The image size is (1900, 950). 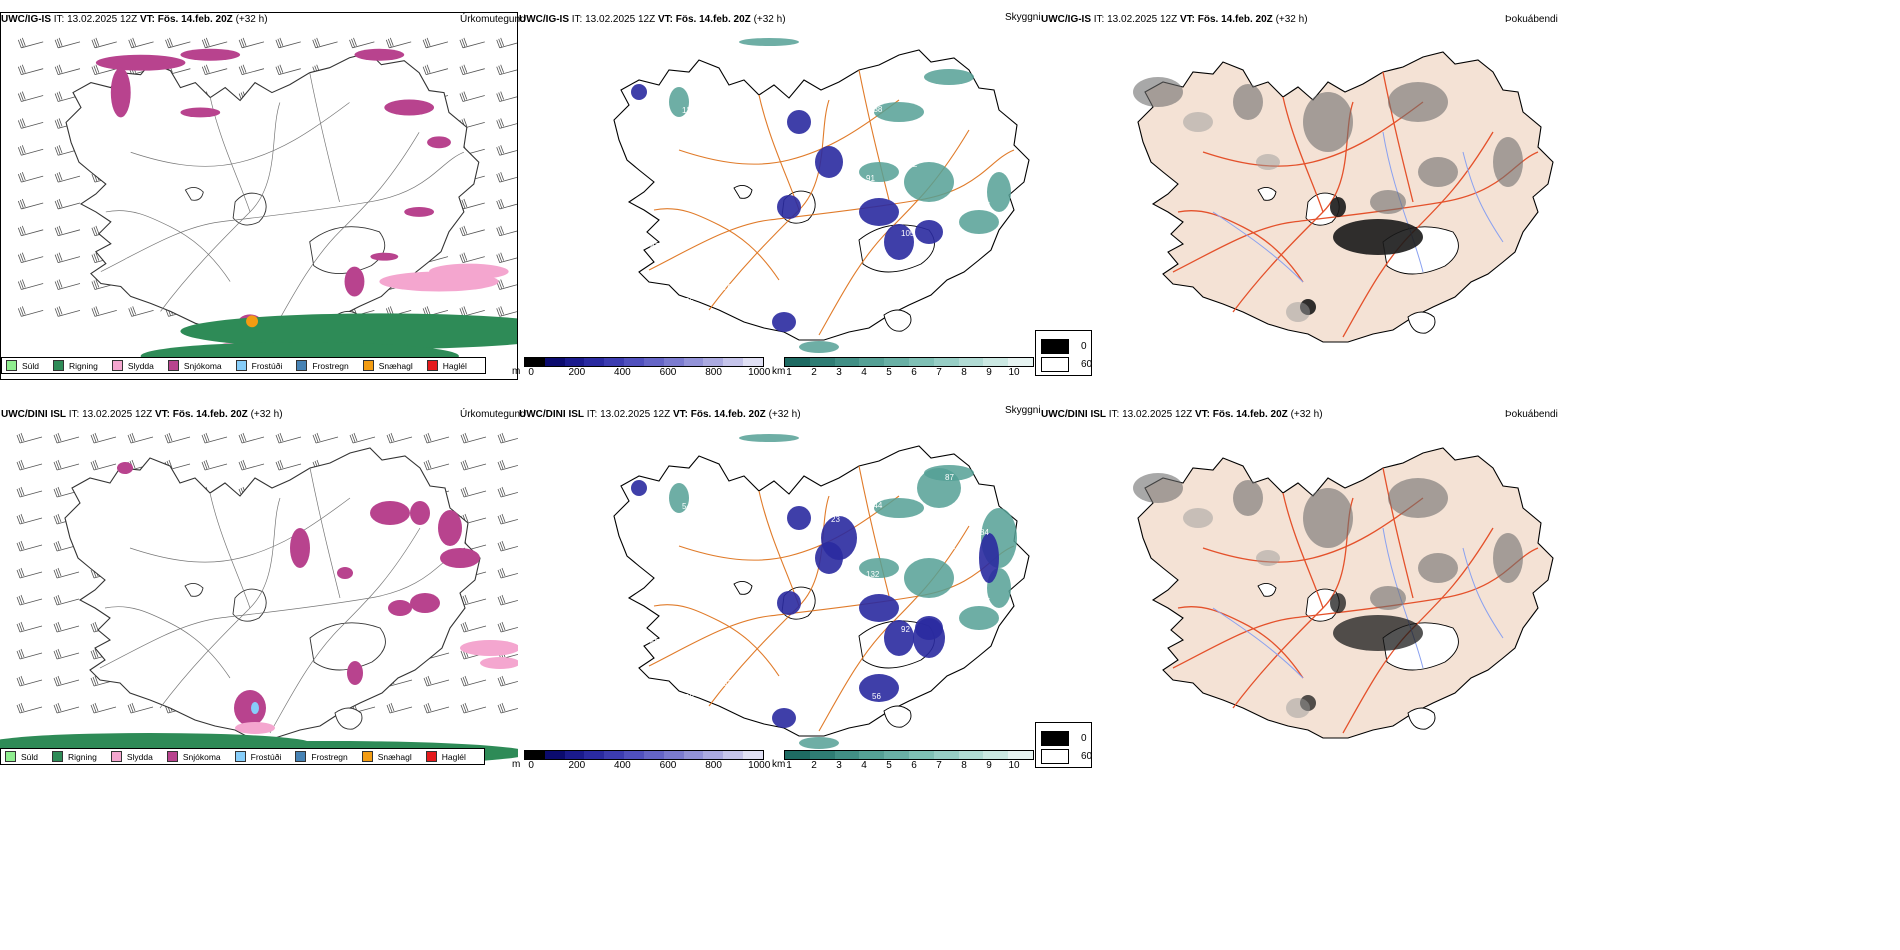 I want to click on visibility-value-label: 76, so click(x=908, y=560).